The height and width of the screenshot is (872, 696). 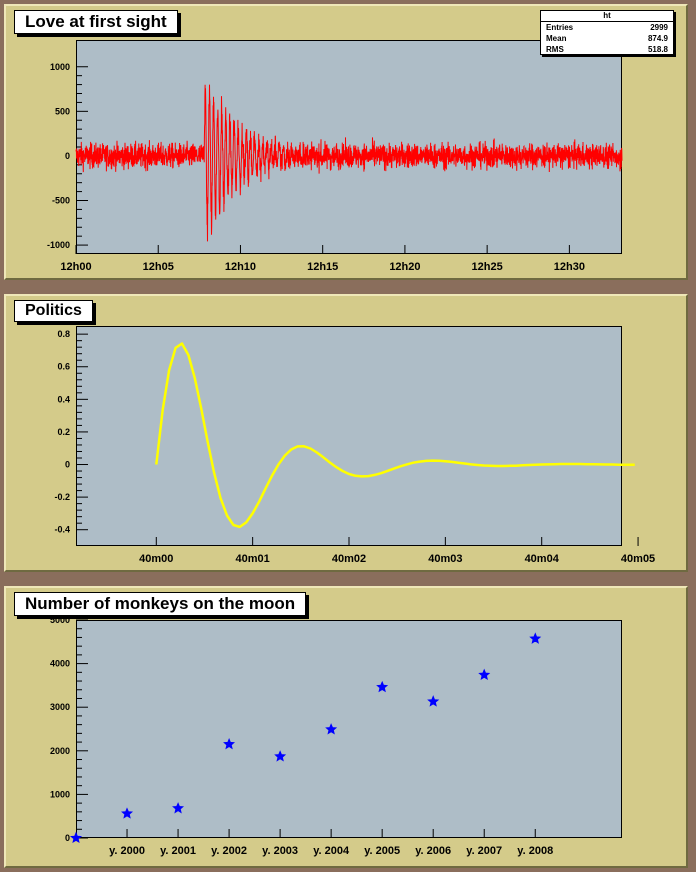 What do you see at coordinates (178, 851) in the screenshot?
I see `x-tick-label: y. 2001` at bounding box center [178, 851].